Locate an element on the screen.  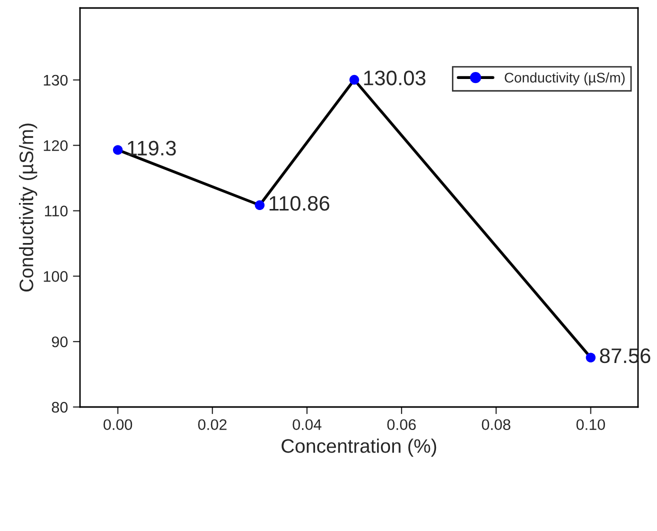
y-tick-label: 80 is located at coordinates (60, 407).